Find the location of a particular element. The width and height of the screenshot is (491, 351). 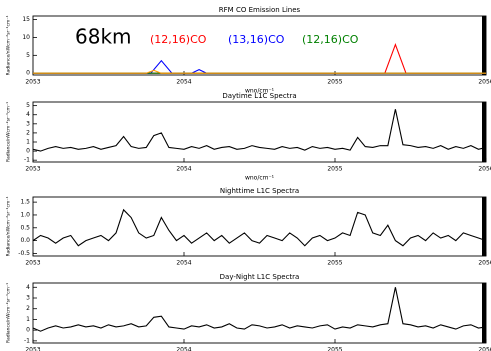

y-tick-label: 15 is located at coordinates (26, 19).